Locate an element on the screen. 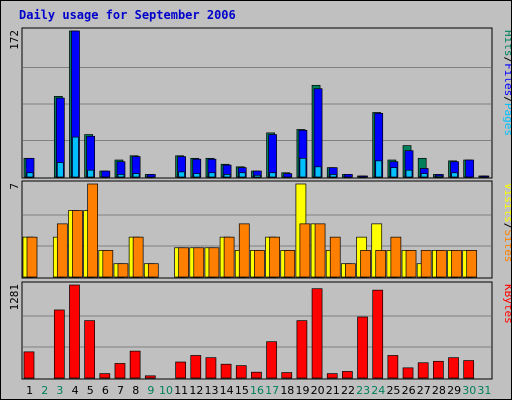  panel-middle-ymax-label: 7 is located at coordinates (14, 186).